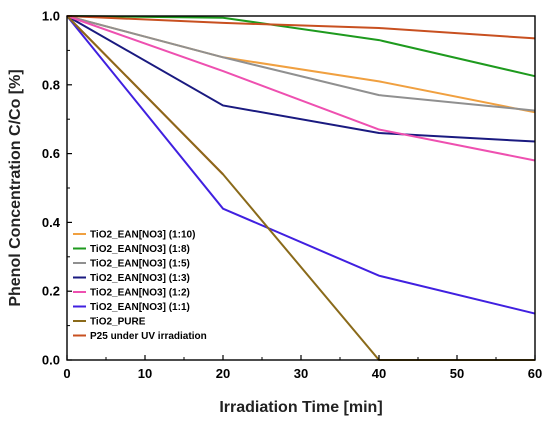 Image resolution: width=550 pixels, height=426 pixels. What do you see at coordinates (223, 373) in the screenshot?
I see `x-tick-label: 20` at bounding box center [223, 373].